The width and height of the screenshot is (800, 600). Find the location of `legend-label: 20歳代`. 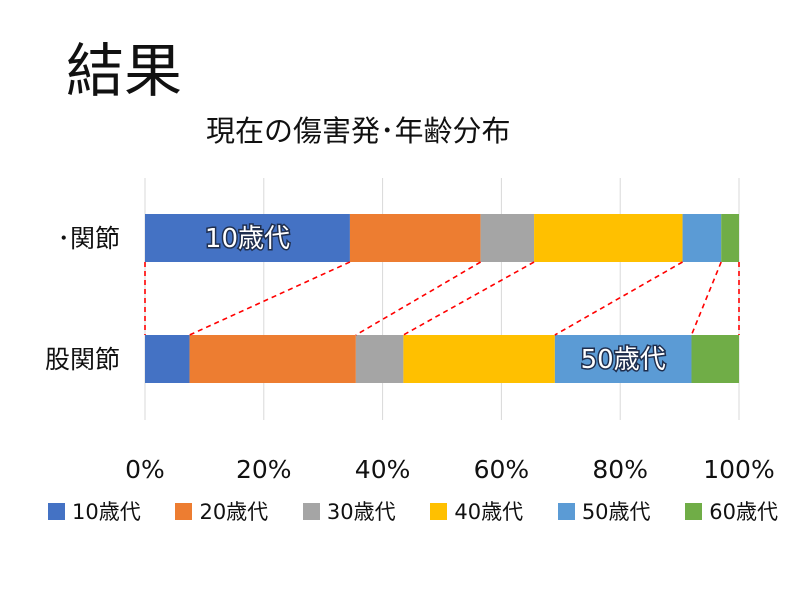

legend-label: 20歳代 is located at coordinates (234, 512).